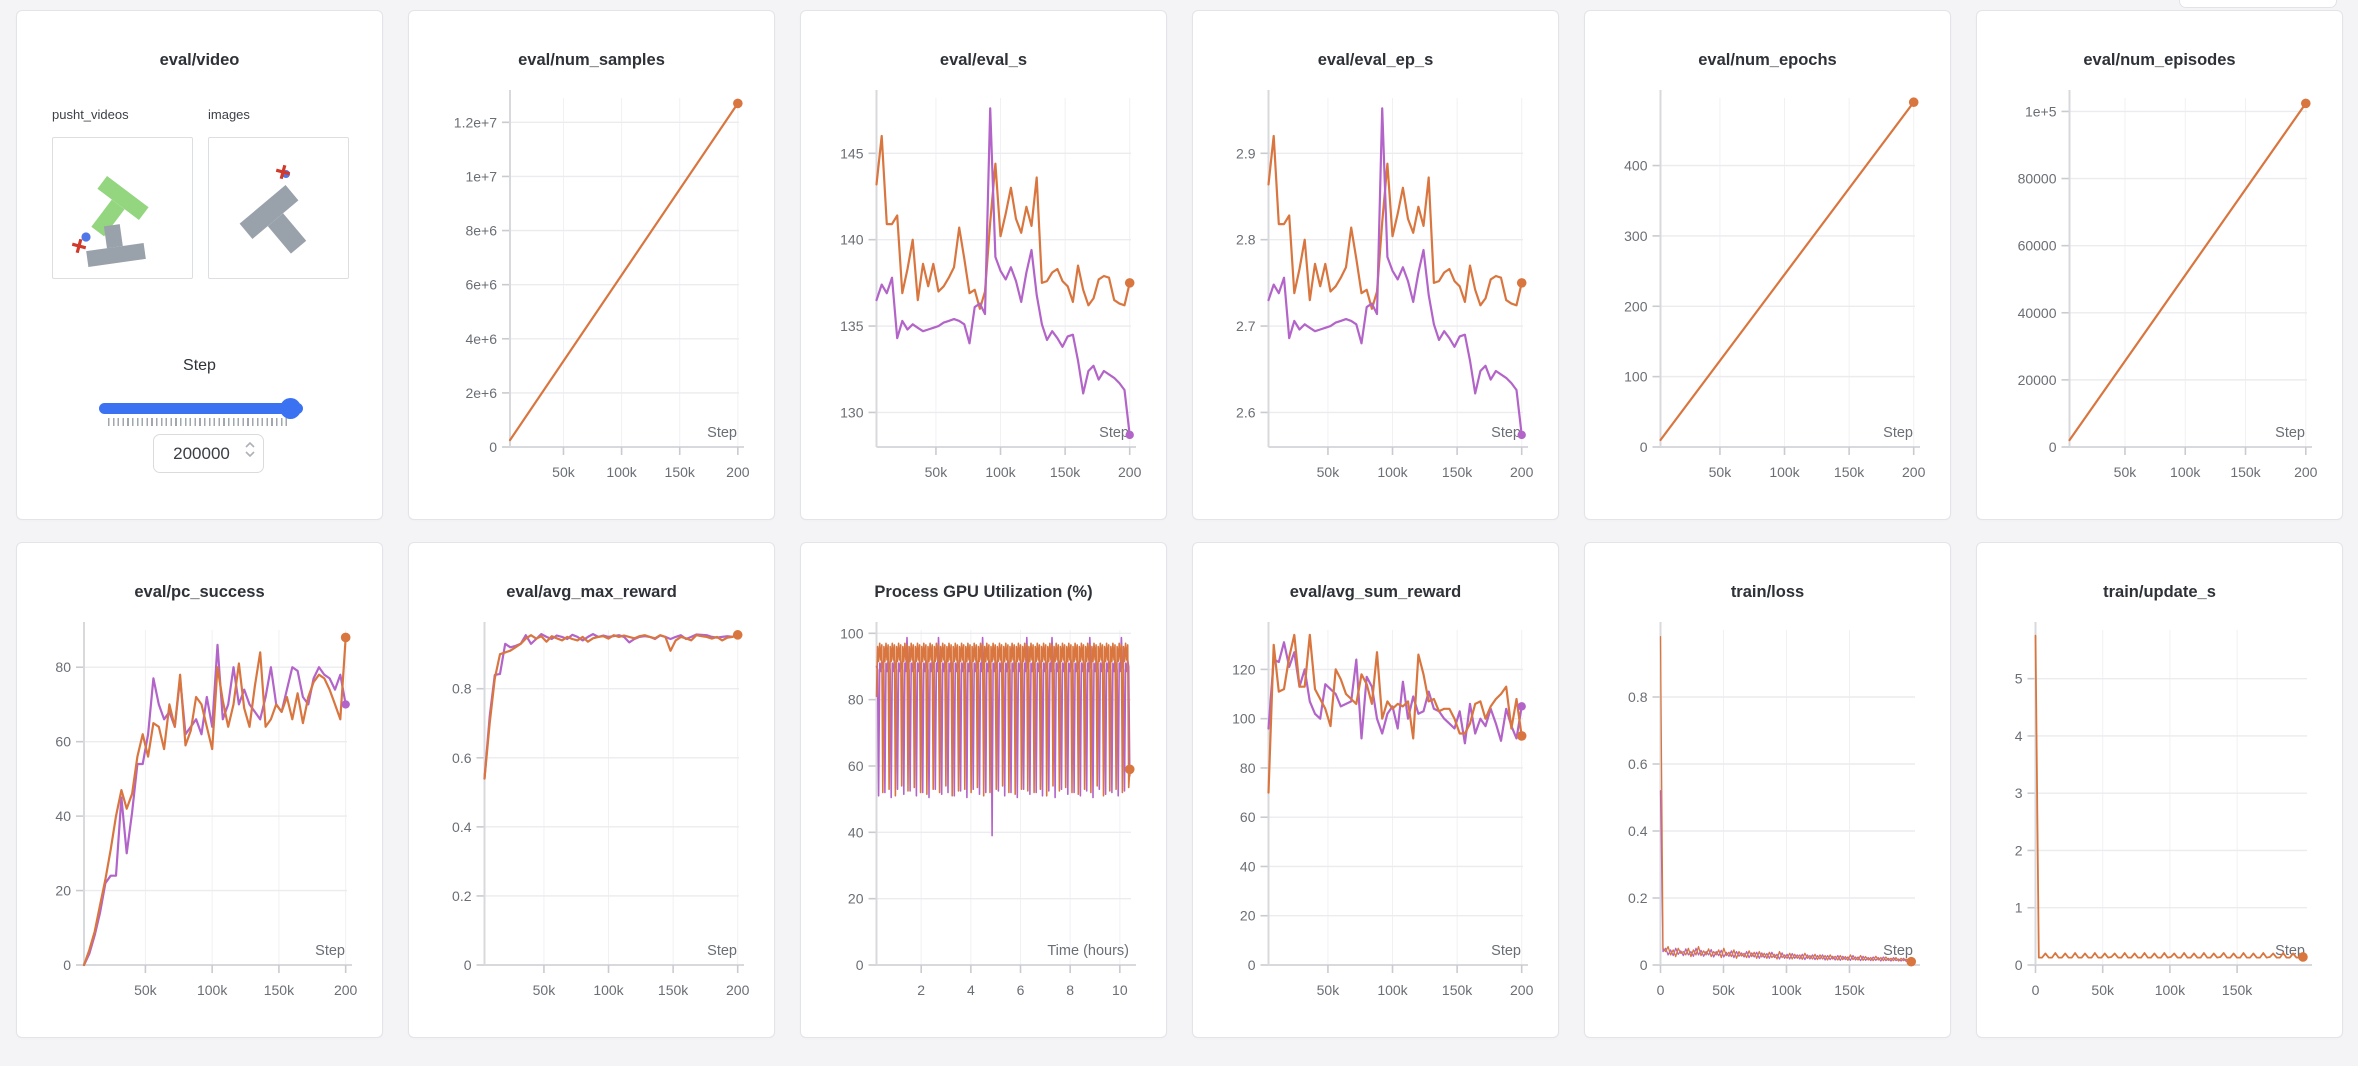  I want to click on image-thumbnail, so click(278, 208).